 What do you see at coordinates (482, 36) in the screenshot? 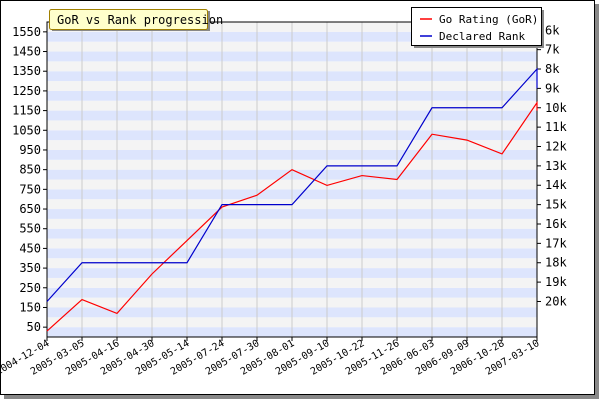
I see `legend-label-rank: Declared Rank` at bounding box center [482, 36].